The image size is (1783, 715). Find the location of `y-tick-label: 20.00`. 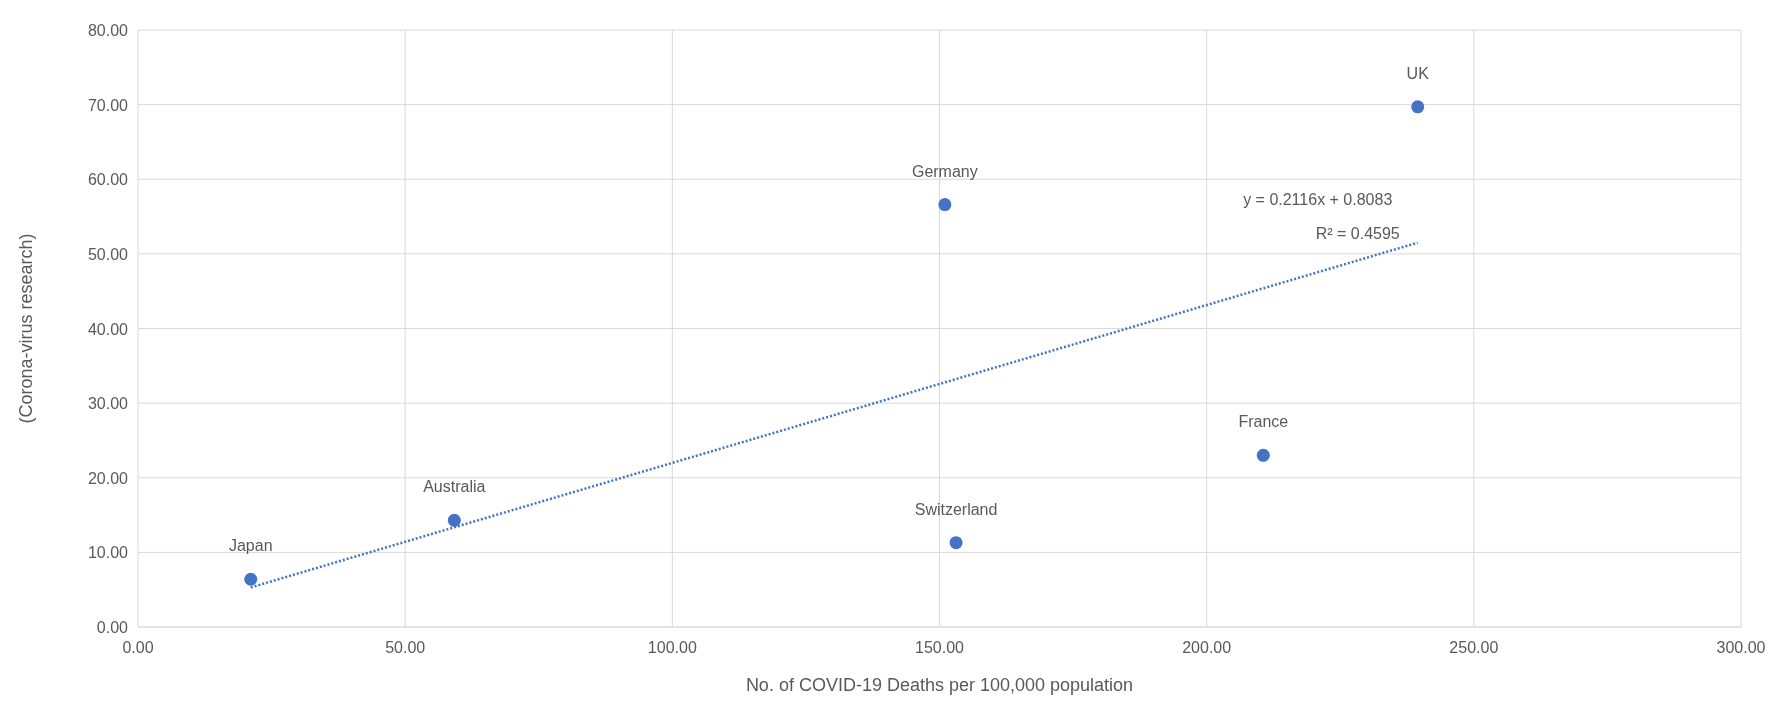

y-tick-label: 20.00 is located at coordinates (108, 478).